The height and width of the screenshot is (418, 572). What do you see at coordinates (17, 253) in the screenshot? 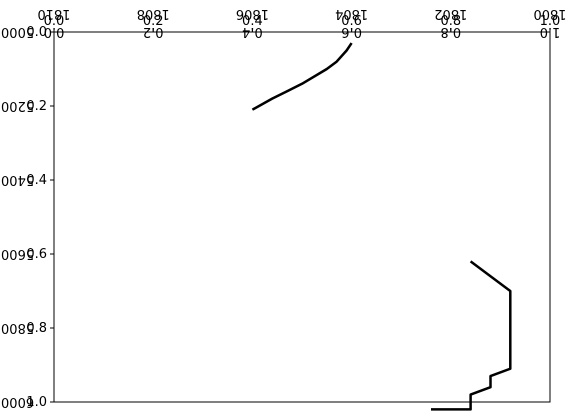
I see `inner-y-tick-label: 5600` at bounding box center [17, 253].